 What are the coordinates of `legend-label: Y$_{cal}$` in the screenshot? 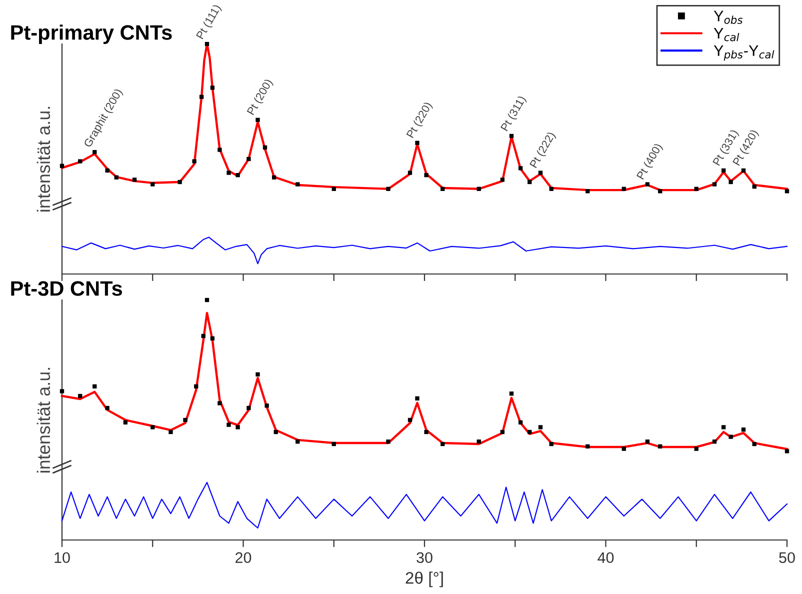 It's located at (727, 35).